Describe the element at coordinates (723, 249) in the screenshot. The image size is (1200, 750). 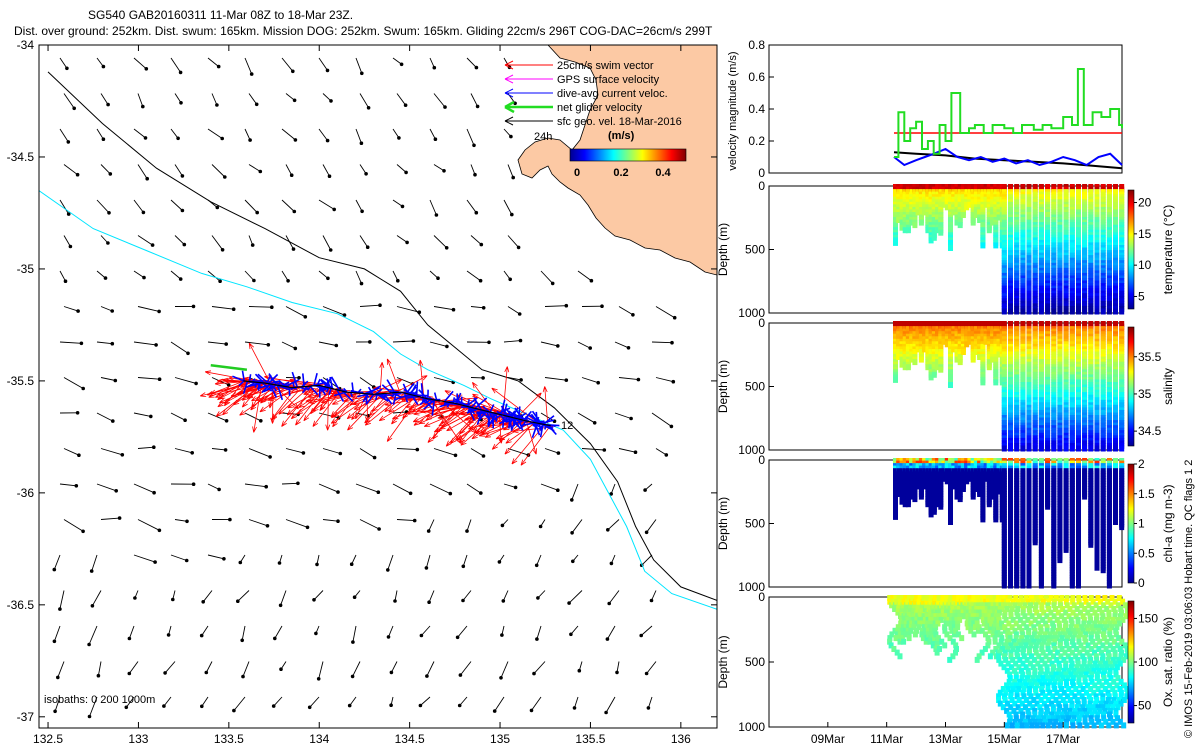
I see `temperature-ylabel: Depth (m)` at that location.